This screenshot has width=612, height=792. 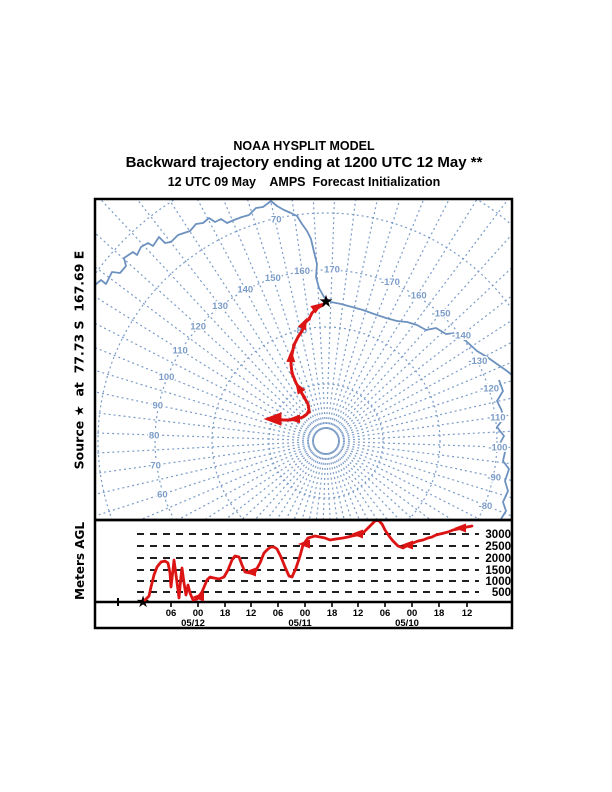 I want to click on longitude-label: 70, so click(x=155, y=465).